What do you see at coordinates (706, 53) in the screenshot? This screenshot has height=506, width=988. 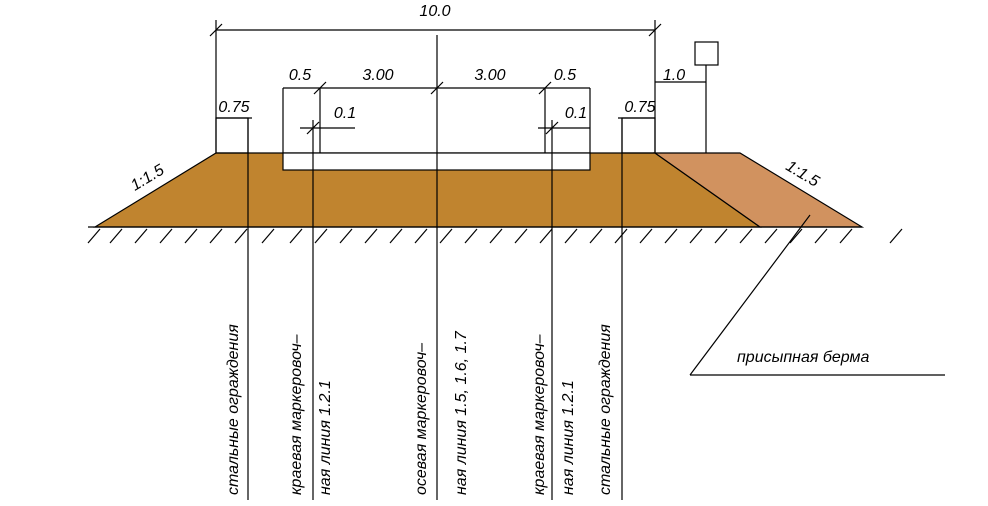 I see `road-sign` at bounding box center [706, 53].